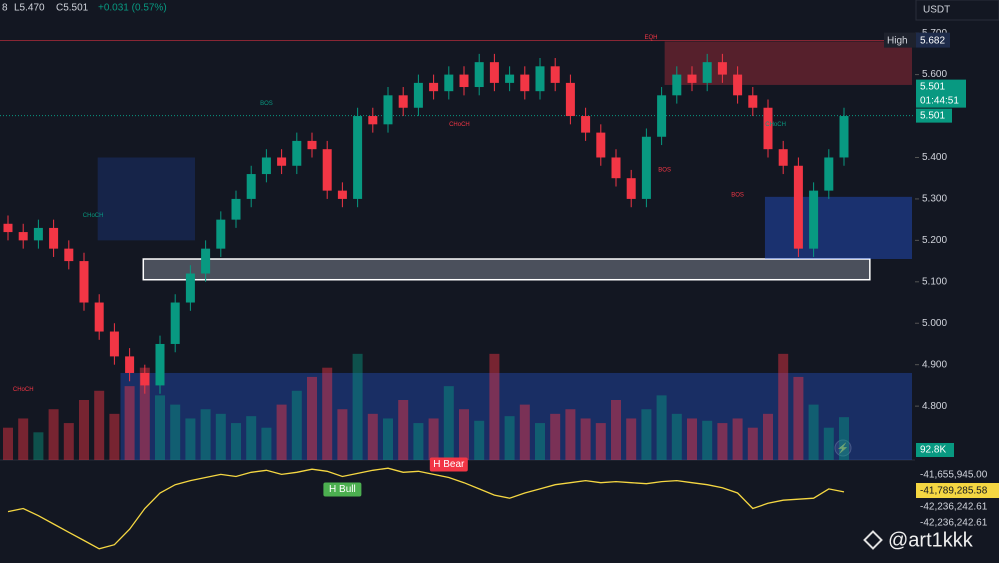  I want to click on high-name-box, so click(900, 40).